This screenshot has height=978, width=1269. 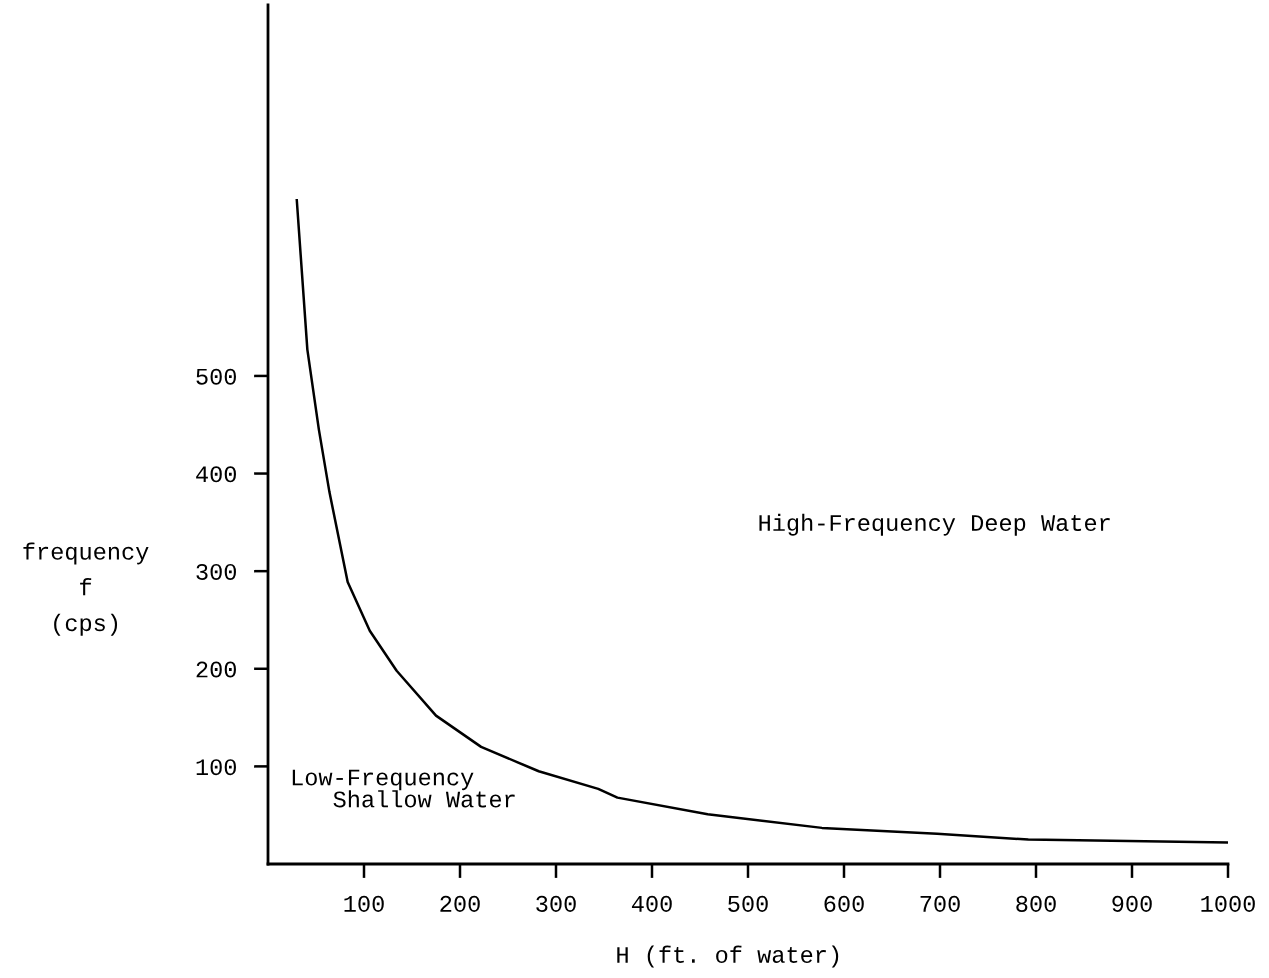 I want to click on x-tick-label: 300, so click(x=556, y=903).